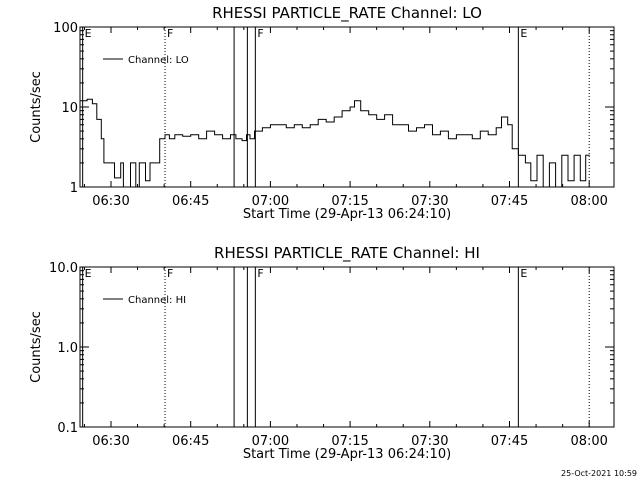  What do you see at coordinates (347, 253) in the screenshot?
I see `chart-title: RHESSI PARTICLE_RATE Channel: HI` at bounding box center [347, 253].